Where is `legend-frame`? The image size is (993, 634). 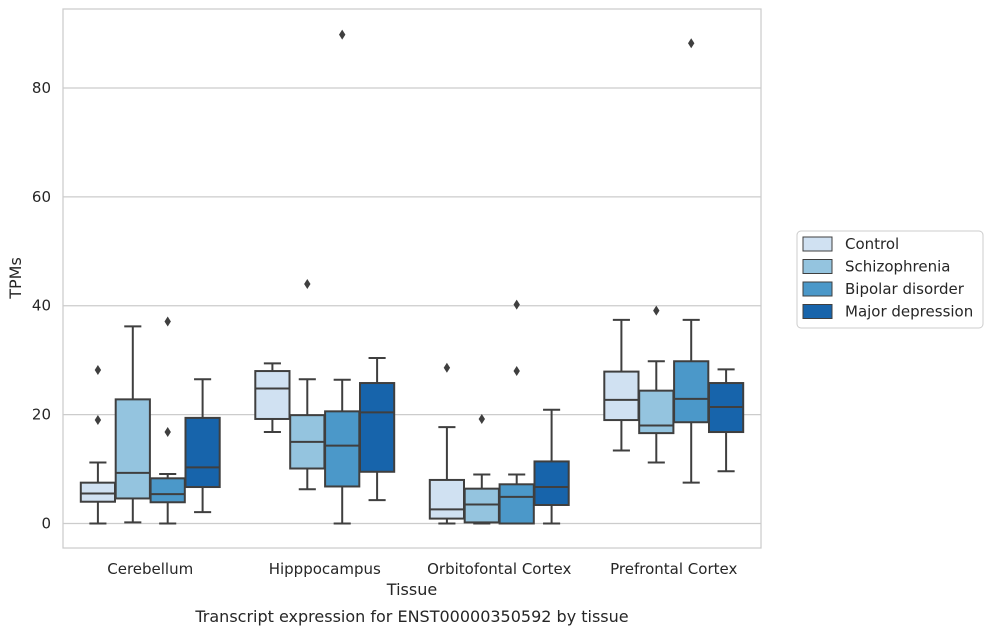
legend-frame is located at coordinates (890, 279).